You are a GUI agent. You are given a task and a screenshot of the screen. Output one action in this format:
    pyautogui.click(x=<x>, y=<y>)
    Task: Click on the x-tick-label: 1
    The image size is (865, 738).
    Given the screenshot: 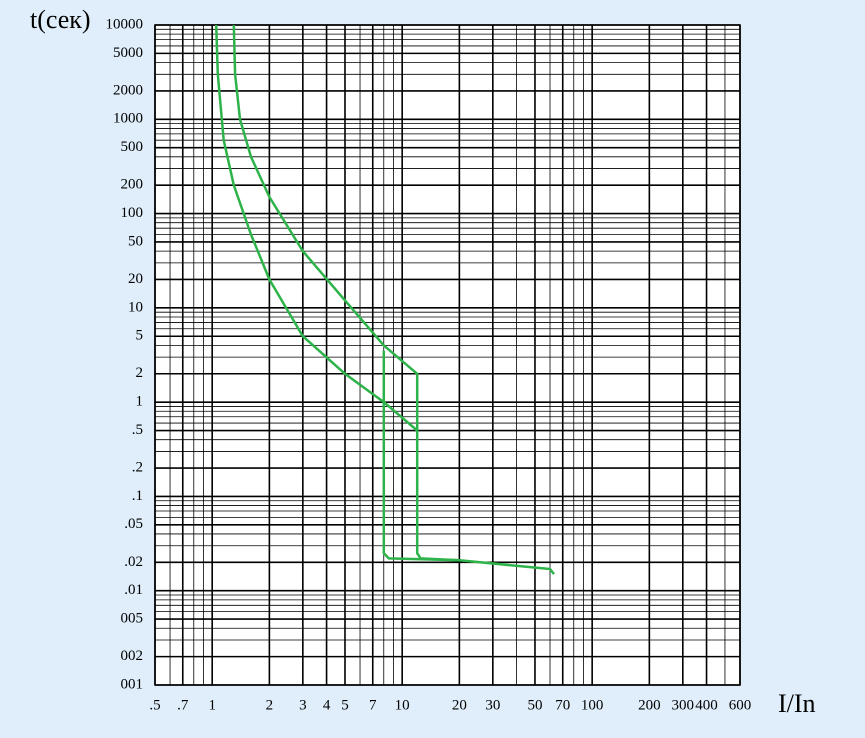 What is the action you would take?
    pyautogui.click(x=212, y=705)
    